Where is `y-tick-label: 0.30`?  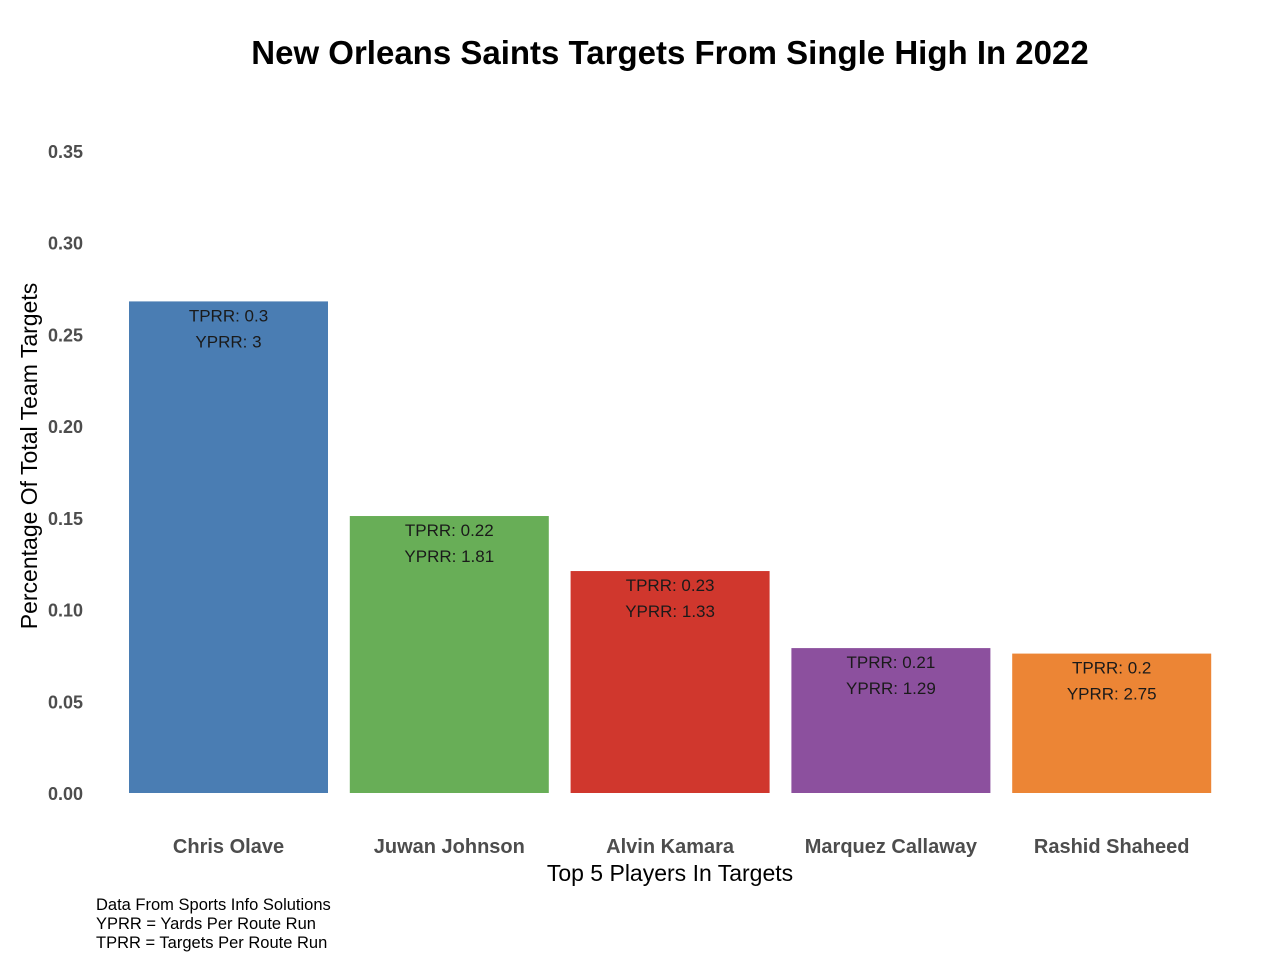
y-tick-label: 0.30 is located at coordinates (65, 244).